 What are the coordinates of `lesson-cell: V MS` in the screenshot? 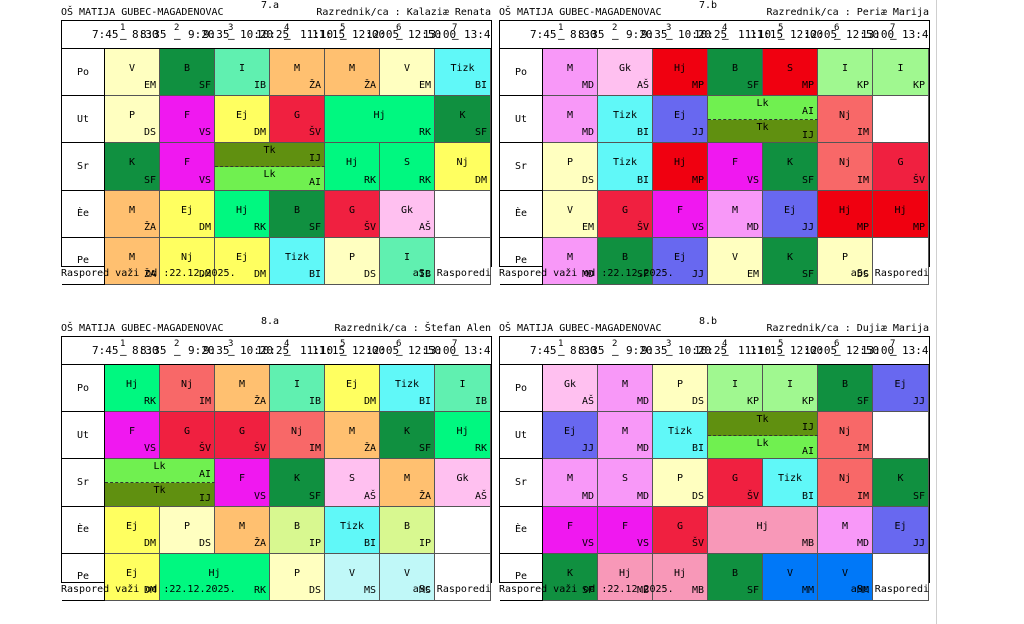 It's located at (407, 577).